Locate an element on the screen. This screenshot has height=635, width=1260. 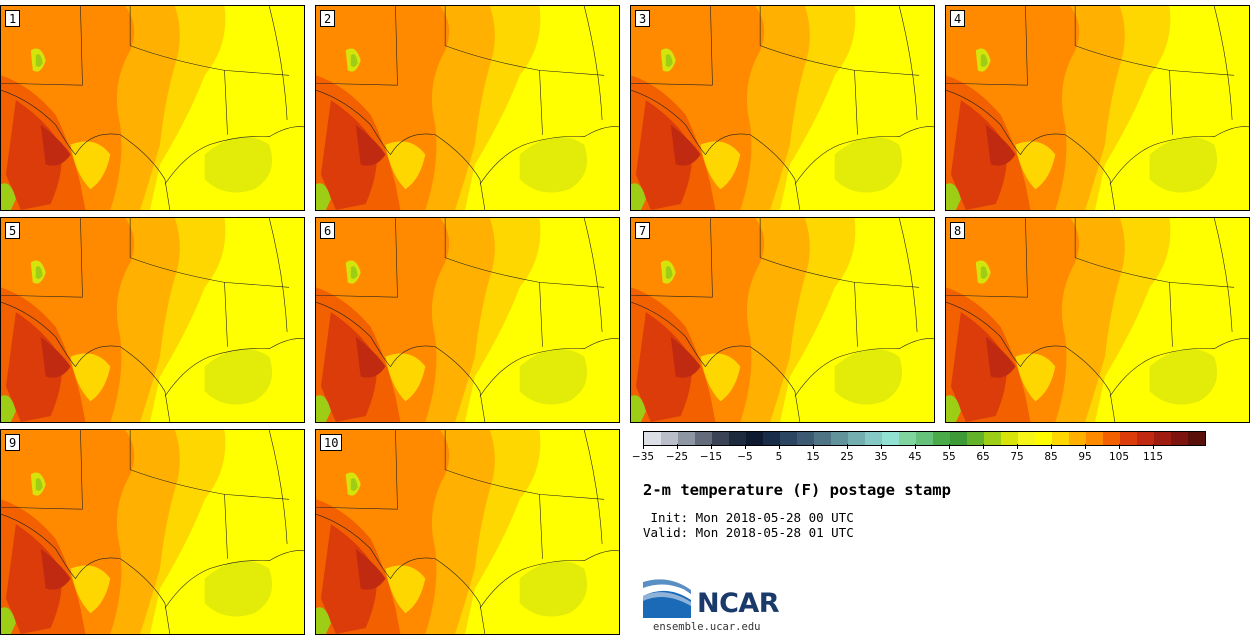
member-number: 2 is located at coordinates (328, 18).